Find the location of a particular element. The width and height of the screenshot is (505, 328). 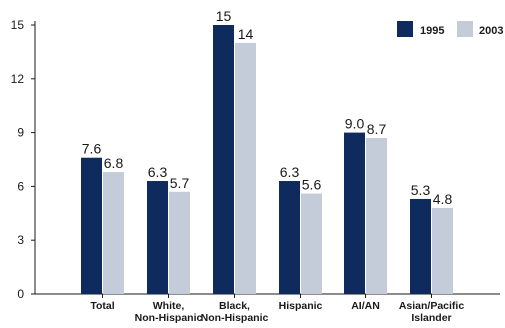

data-label-1995-3: 6.3 is located at coordinates (290, 172).